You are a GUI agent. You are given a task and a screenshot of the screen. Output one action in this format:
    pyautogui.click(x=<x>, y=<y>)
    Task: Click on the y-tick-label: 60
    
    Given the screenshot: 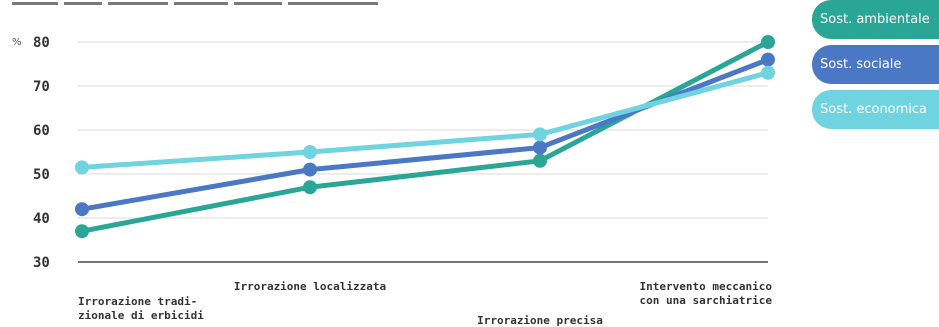 What is the action you would take?
    pyautogui.click(x=41, y=131)
    